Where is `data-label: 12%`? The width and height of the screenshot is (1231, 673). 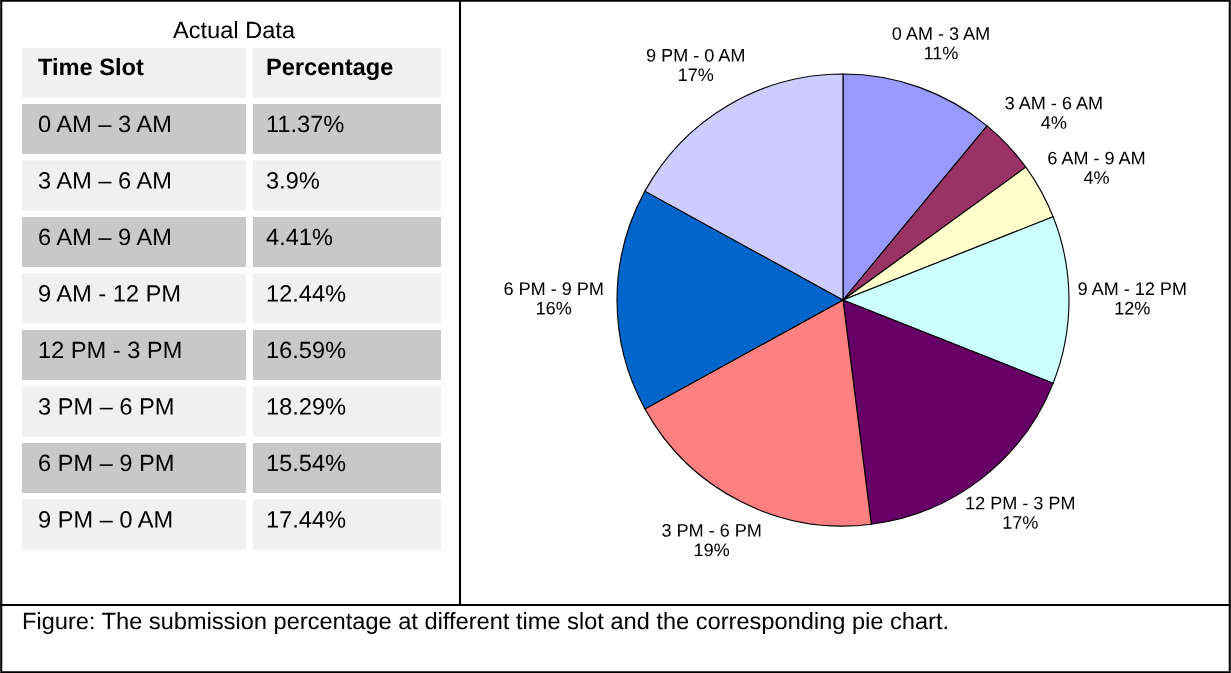 data-label: 12% is located at coordinates (1132, 308).